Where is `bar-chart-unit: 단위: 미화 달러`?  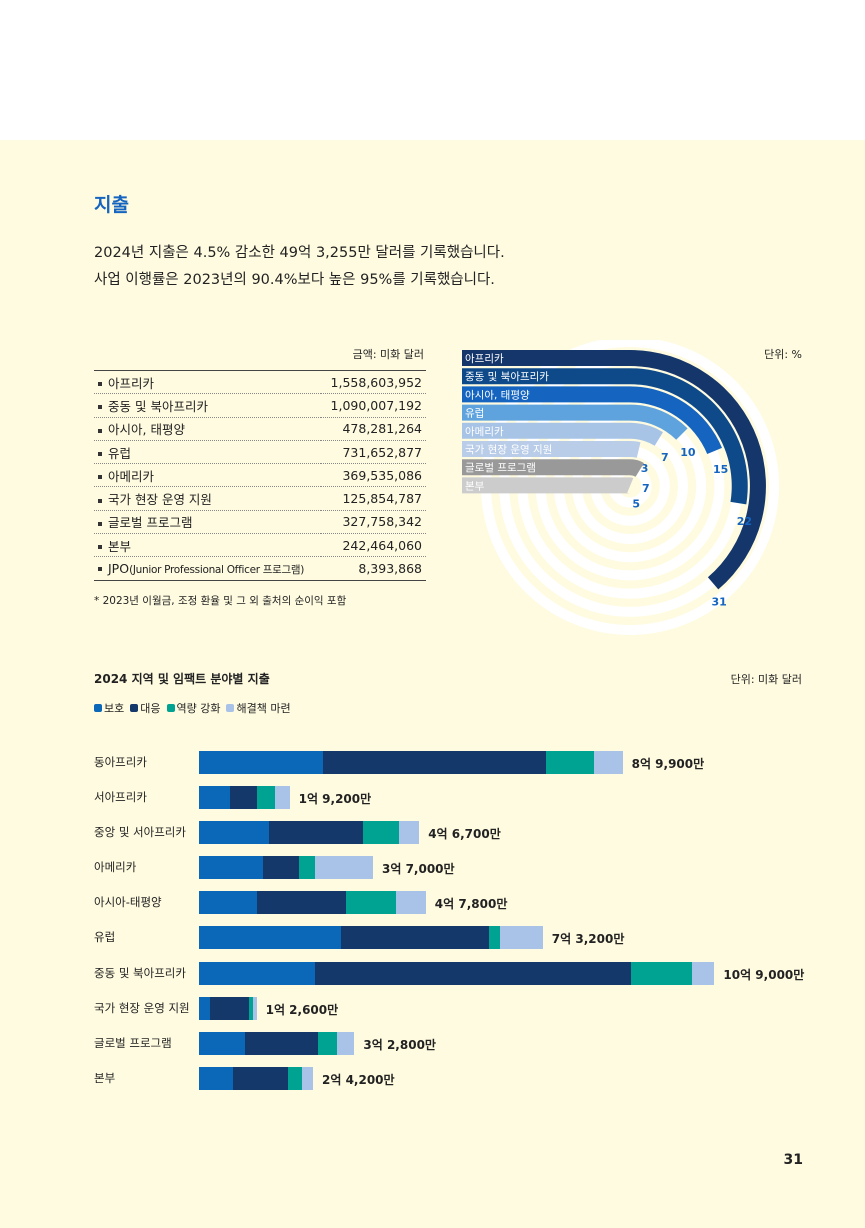
bar-chart-unit: 단위: 미화 달러 is located at coordinates (766, 679).